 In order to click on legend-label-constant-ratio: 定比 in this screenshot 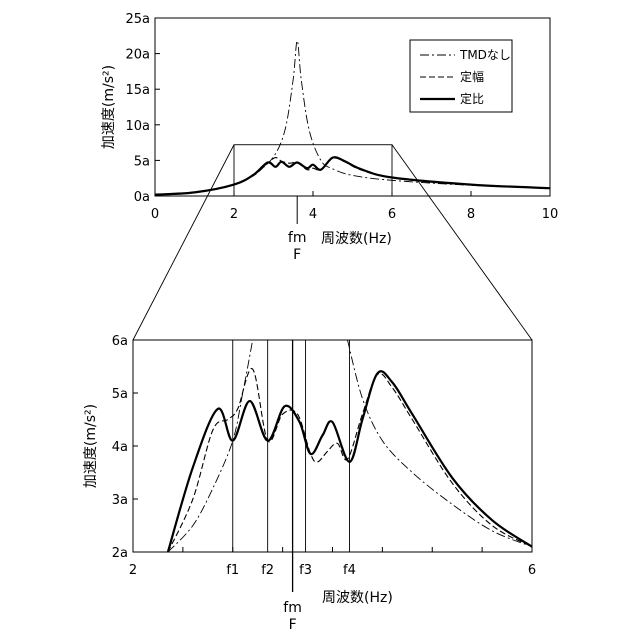, I will do `click(472, 98)`.